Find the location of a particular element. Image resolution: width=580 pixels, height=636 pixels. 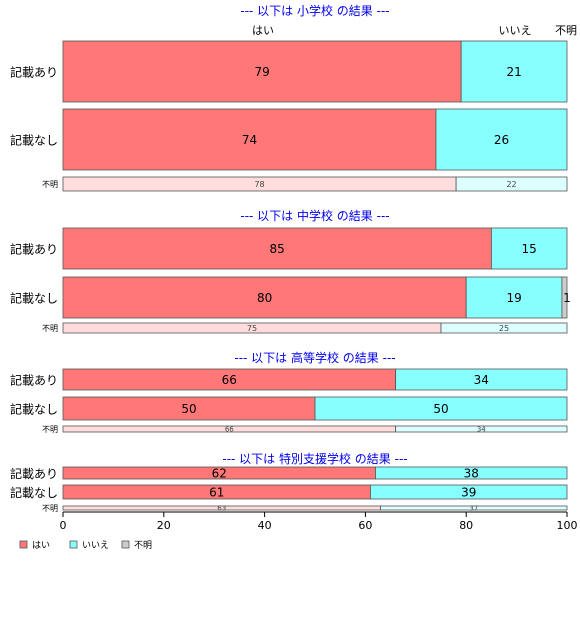

bar-row: 記載あり 79 21 is located at coordinates (289, 71).